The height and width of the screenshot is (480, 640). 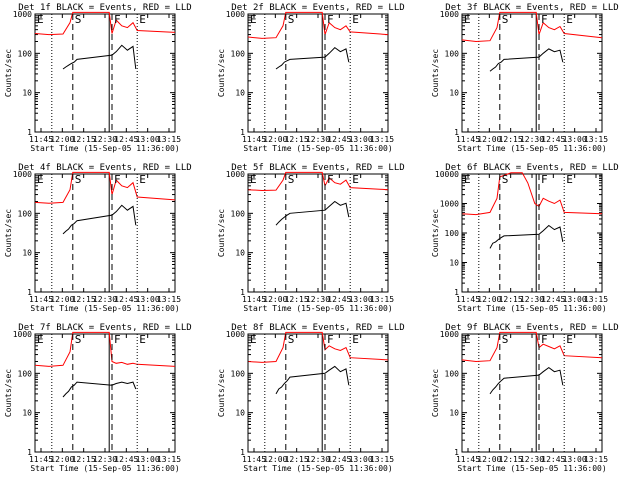 I want to click on lld-series-line, so click(x=105, y=349).